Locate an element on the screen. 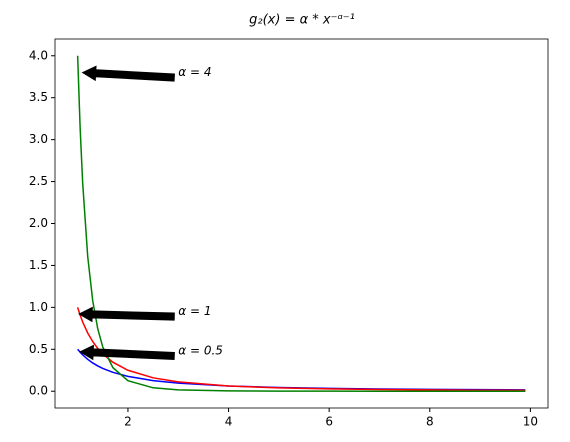 The image size is (570, 442). annotation-text: α = 1 is located at coordinates (194, 311).